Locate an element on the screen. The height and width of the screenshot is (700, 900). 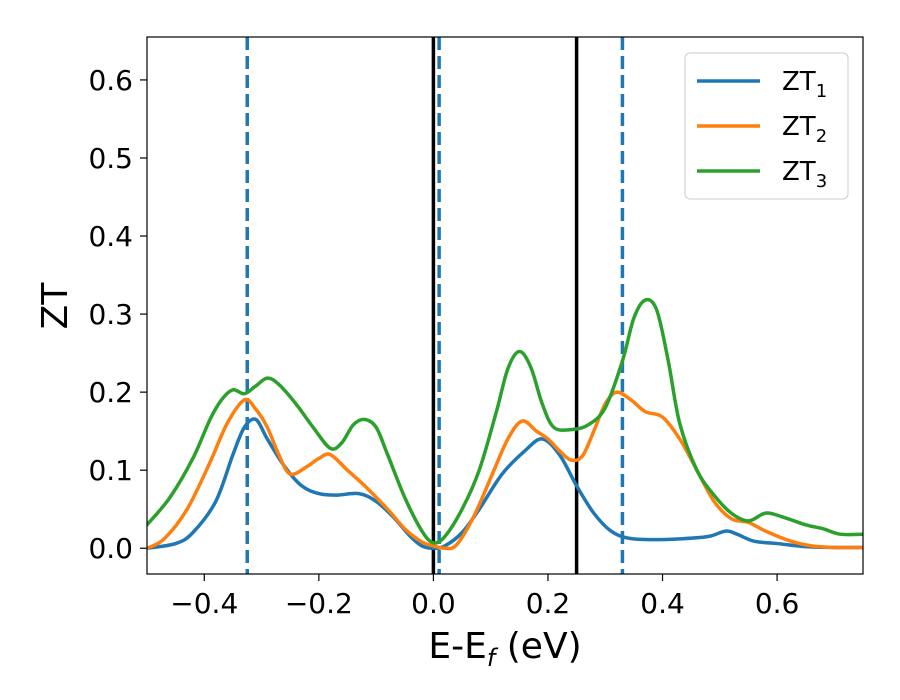
legend-box is located at coordinates (766, 126).